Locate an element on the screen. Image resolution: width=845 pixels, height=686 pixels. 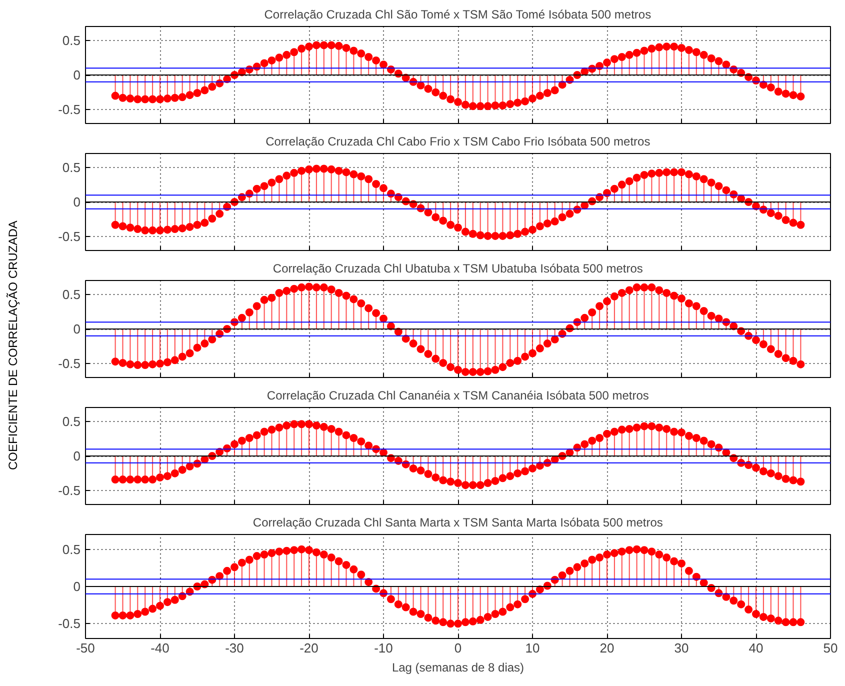
chart-title: Correlação Cruzada Chl Cananéia x TSM Cananéia Isóbata 500 metros is located at coordinates (457, 395).